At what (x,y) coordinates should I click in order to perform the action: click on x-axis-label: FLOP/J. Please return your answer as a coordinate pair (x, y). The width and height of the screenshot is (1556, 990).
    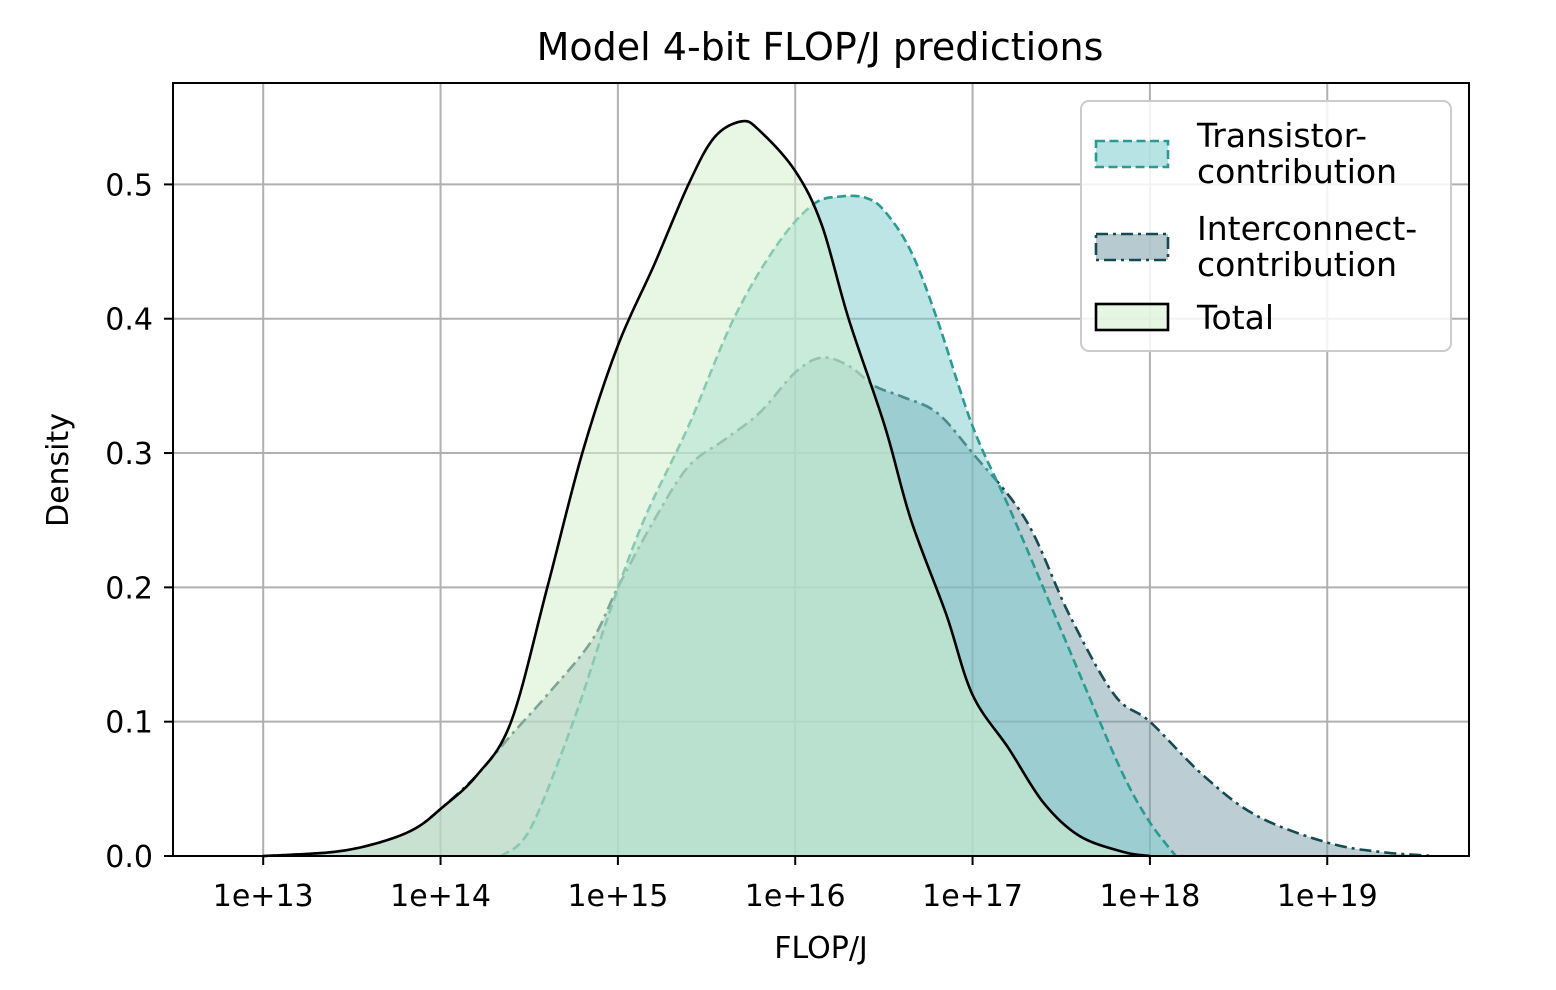
    Looking at the image, I should click on (821, 948).